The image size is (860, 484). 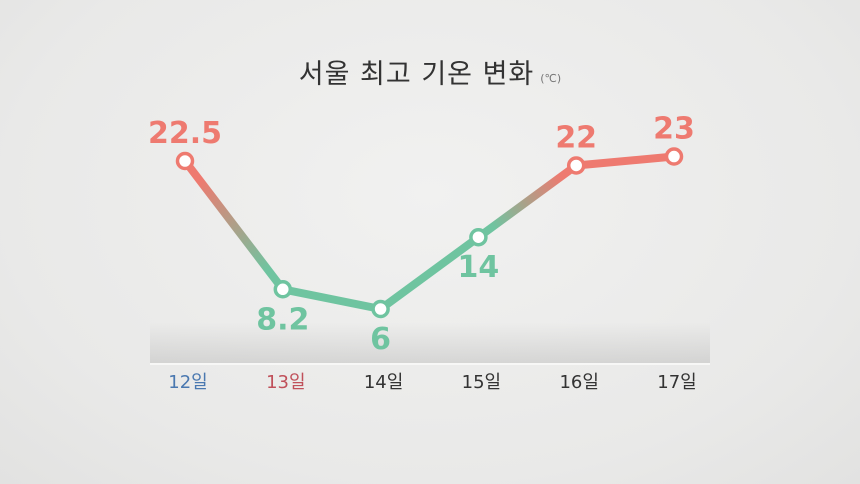 I want to click on chart-title: 서울 최고 기온 변화, so click(x=416, y=74).